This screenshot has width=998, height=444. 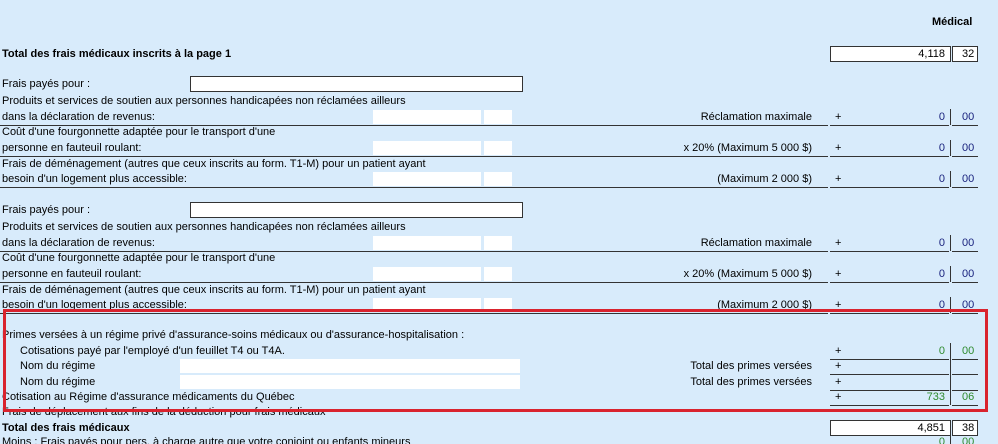 What do you see at coordinates (931, 54) in the screenshot?
I see `amount-dollars: 4,118` at bounding box center [931, 54].